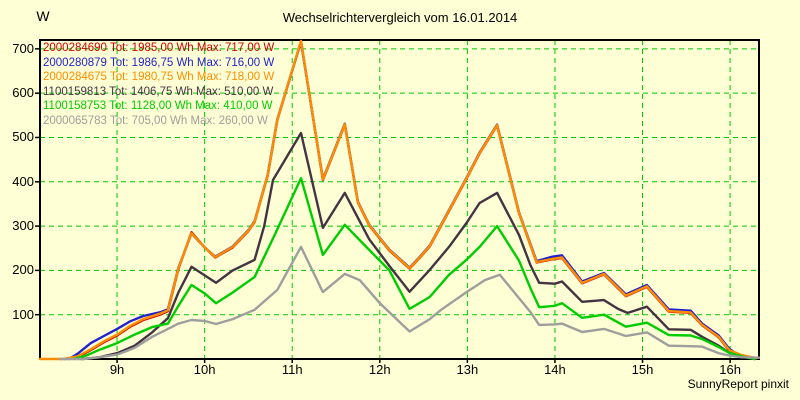  Describe the element at coordinates (555, 369) in the screenshot. I see `x-tick-label: 14h` at that location.